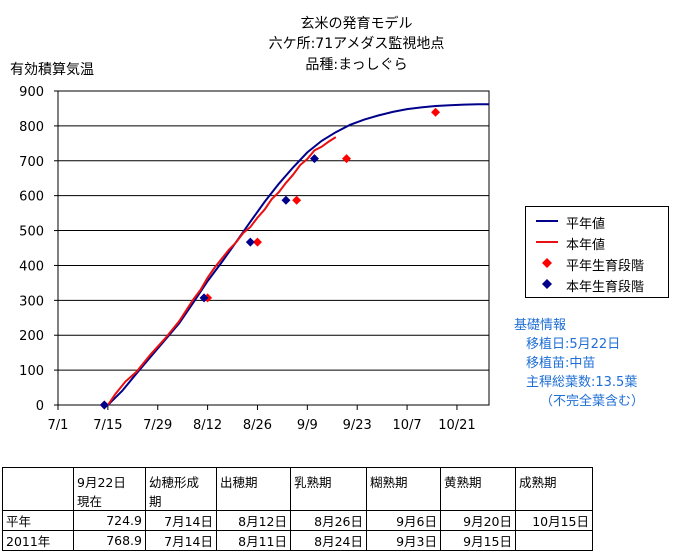 The height and width of the screenshot is (559, 689). What do you see at coordinates (157, 425) in the screenshot?
I see `x-tick-label: 7/29` at bounding box center [157, 425].